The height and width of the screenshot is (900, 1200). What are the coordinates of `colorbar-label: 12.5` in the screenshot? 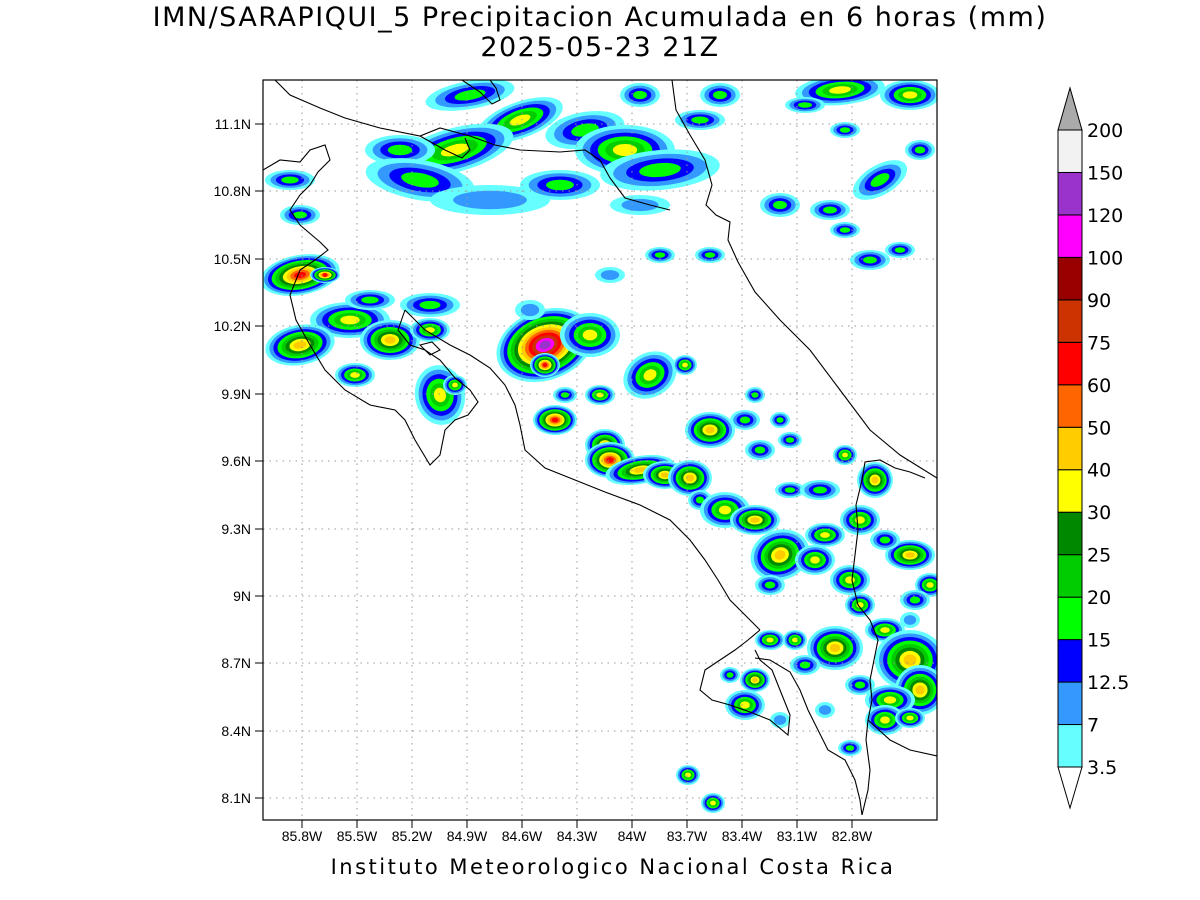 It's located at (1108, 683).